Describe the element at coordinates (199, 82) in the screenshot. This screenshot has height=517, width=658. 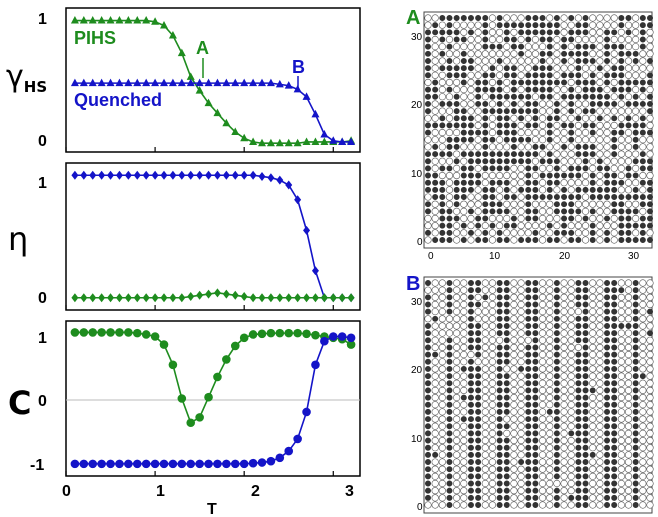
I see `gamma-series-1-point` at that location.